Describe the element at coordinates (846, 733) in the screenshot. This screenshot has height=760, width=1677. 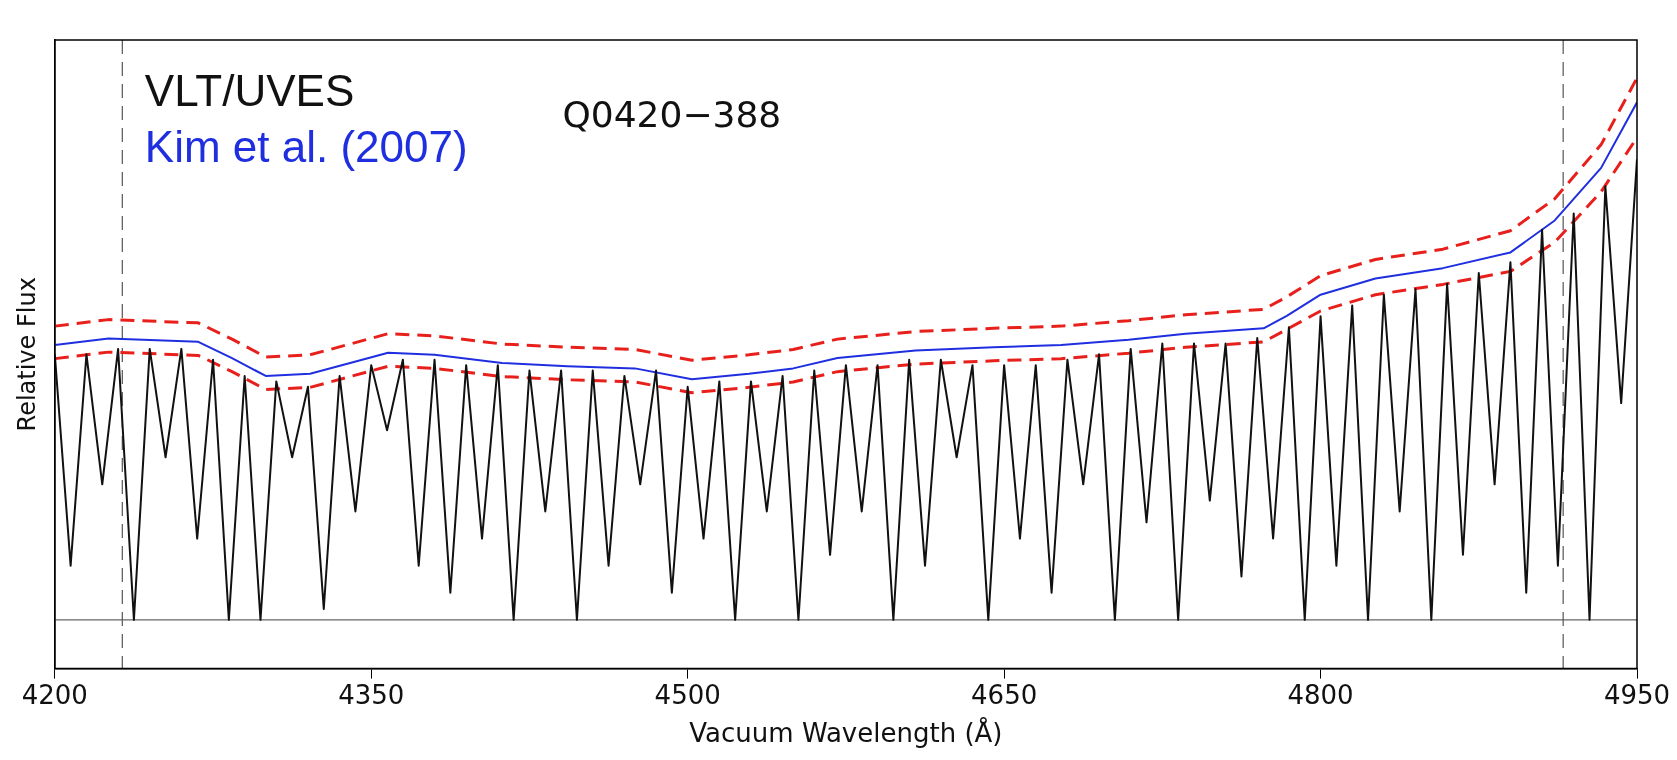
I see `x-axis-title: Vacuum Wavelength (Å)` at that location.